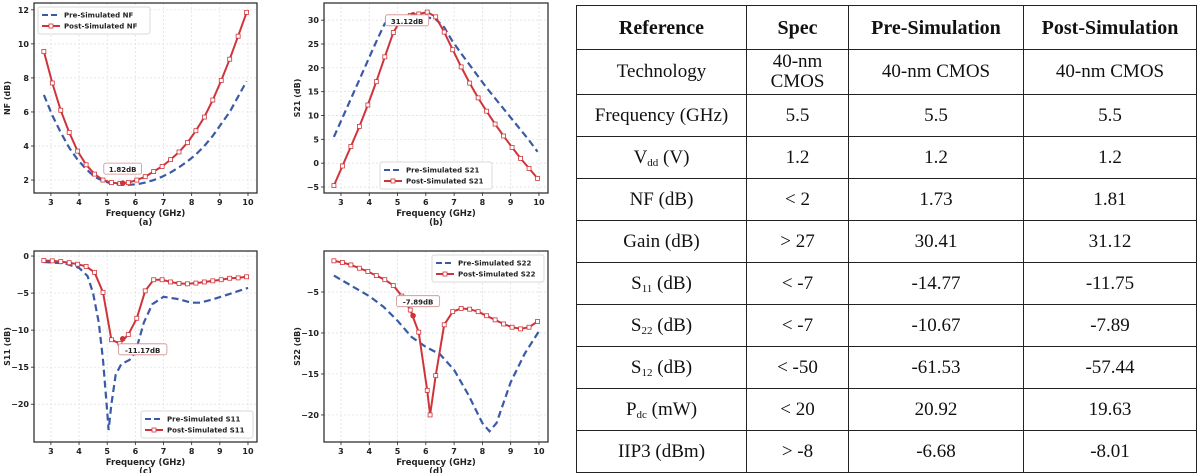  I want to click on param-name: Frequency (GHz), so click(661, 115).